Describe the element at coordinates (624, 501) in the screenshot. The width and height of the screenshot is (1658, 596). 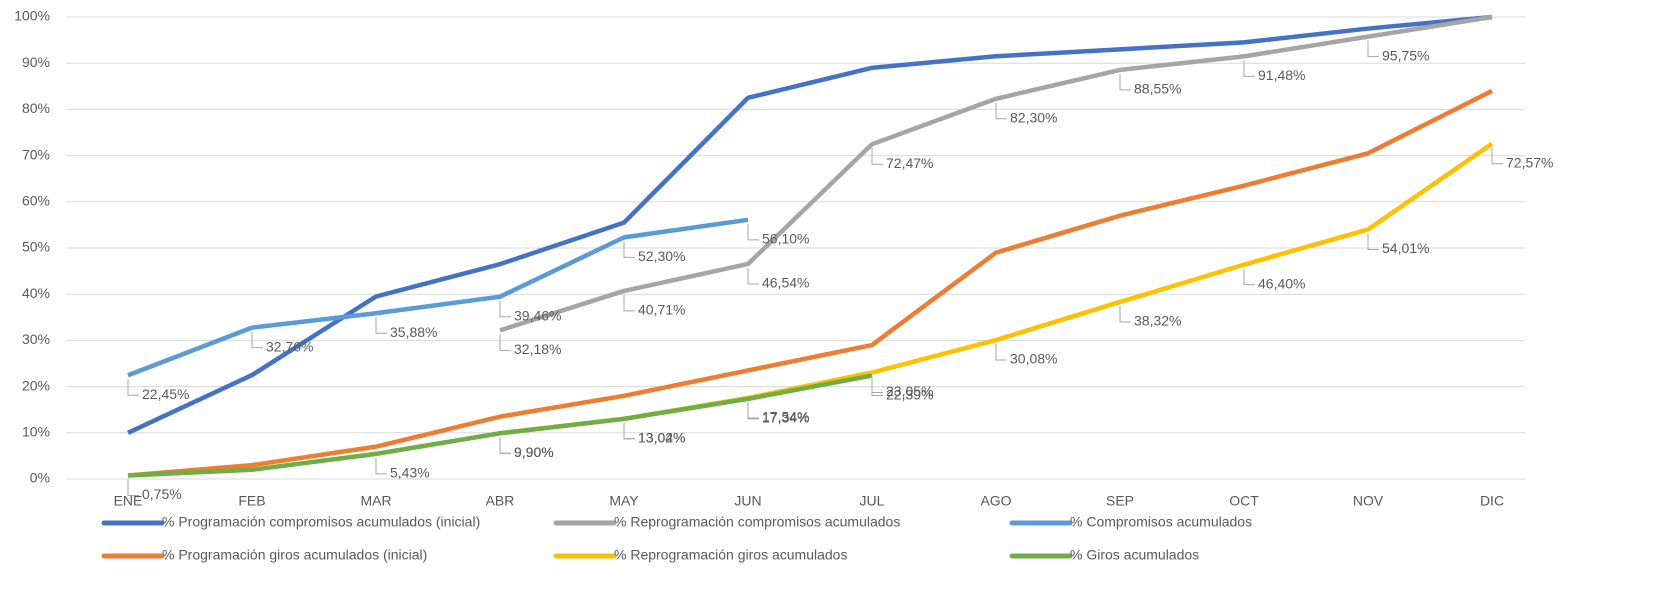
I see `x-tick-label: MAY` at that location.